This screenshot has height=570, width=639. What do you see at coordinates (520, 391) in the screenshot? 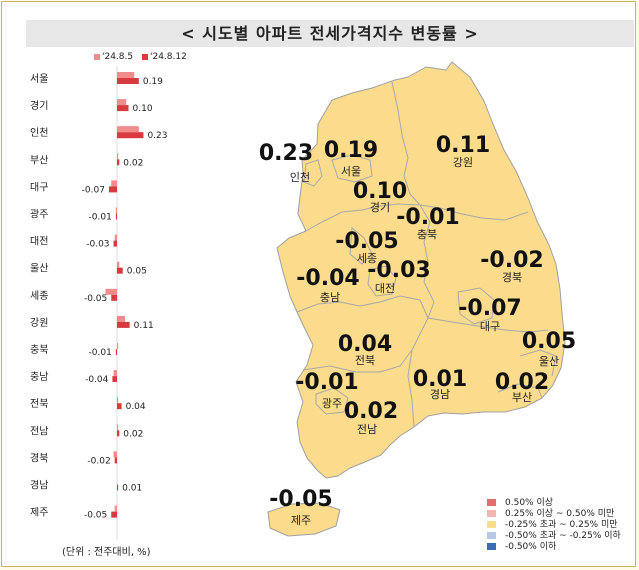
I see `border-busan` at bounding box center [520, 391].